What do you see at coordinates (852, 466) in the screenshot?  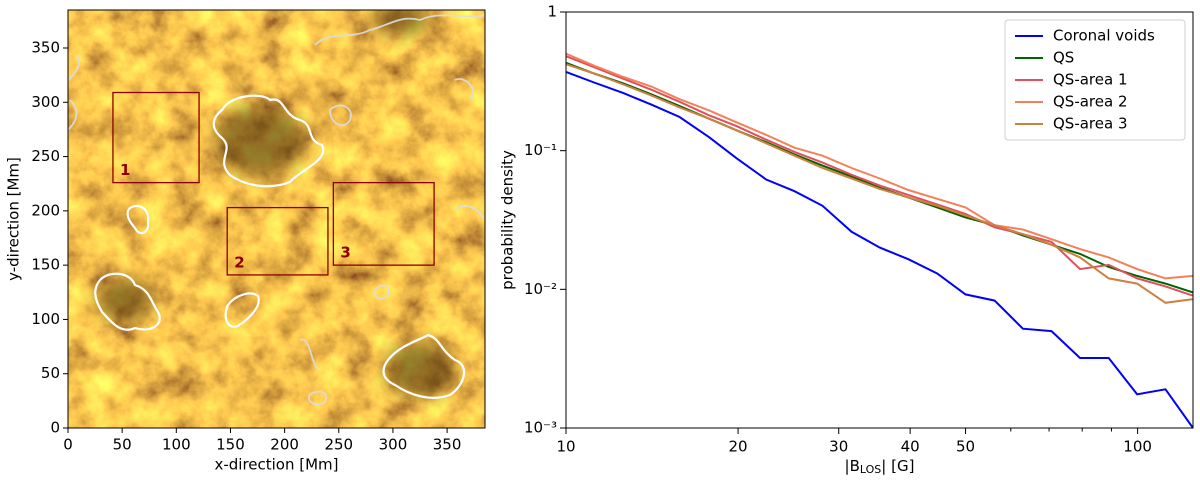 I see `x-axis-label-part: |B` at bounding box center [852, 466].